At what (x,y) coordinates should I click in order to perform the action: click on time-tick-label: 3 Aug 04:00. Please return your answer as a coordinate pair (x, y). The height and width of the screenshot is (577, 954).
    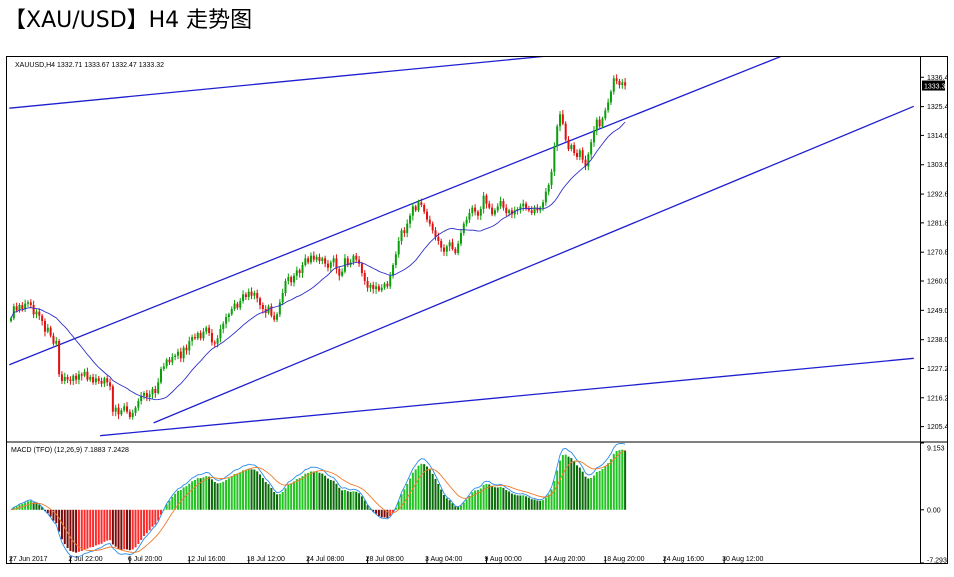
    Looking at the image, I should click on (443, 559).